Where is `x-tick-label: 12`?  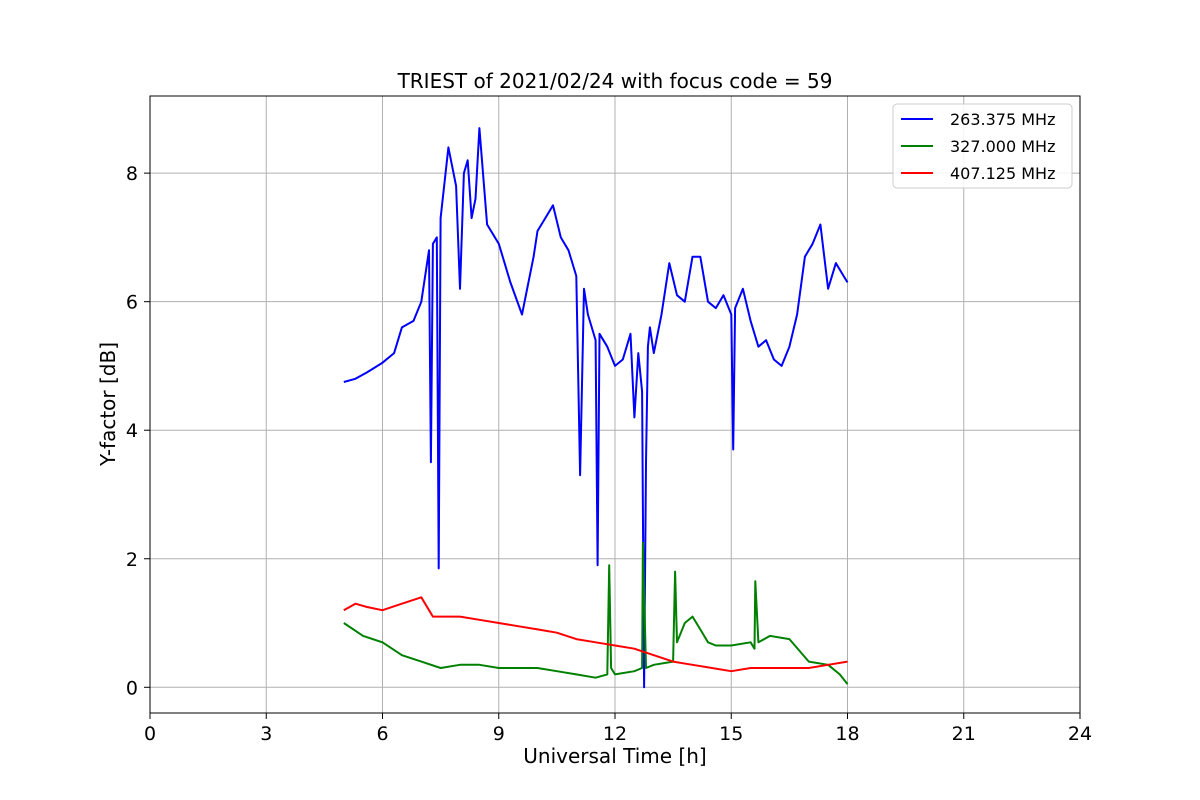
x-tick-label: 12 is located at coordinates (615, 734).